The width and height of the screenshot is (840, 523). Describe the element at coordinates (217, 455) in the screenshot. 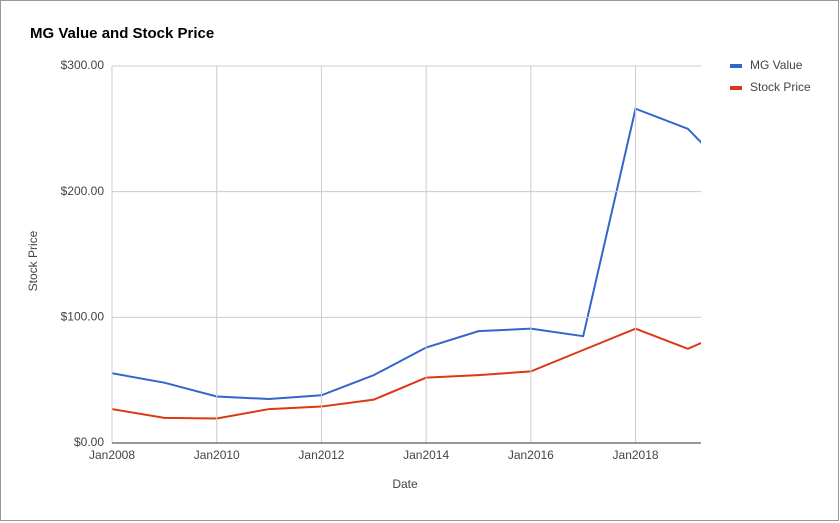

I see `x-tick-label: Jan2010` at that location.